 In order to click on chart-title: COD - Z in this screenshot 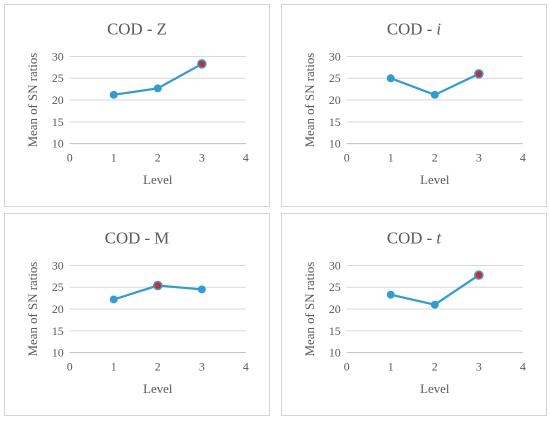, I will do `click(137, 29)`.